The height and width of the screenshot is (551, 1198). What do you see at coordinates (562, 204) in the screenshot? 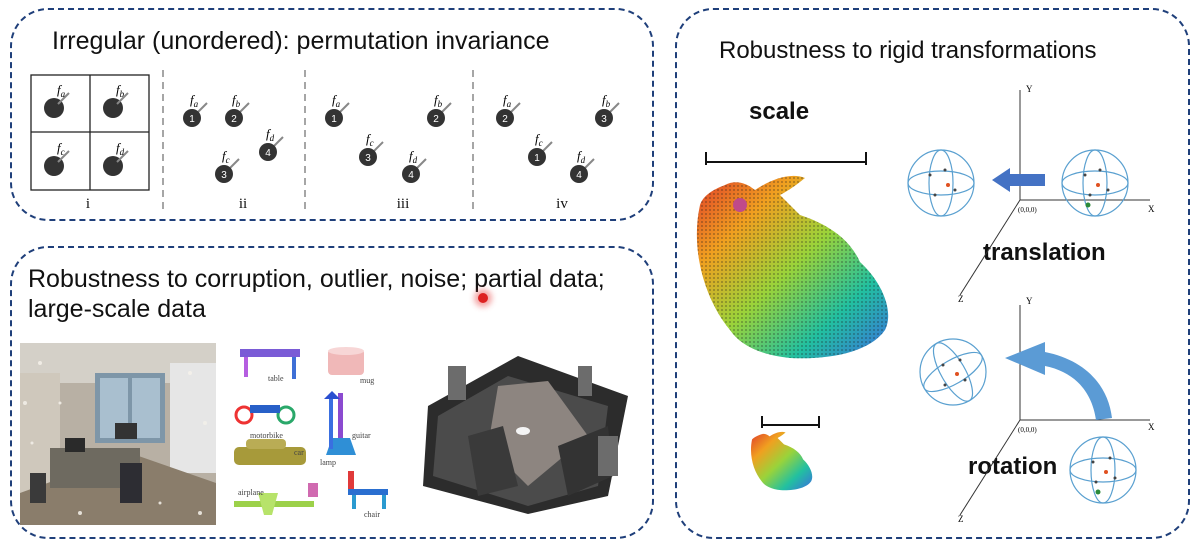
I see `column-label-iv: iv` at bounding box center [562, 204].